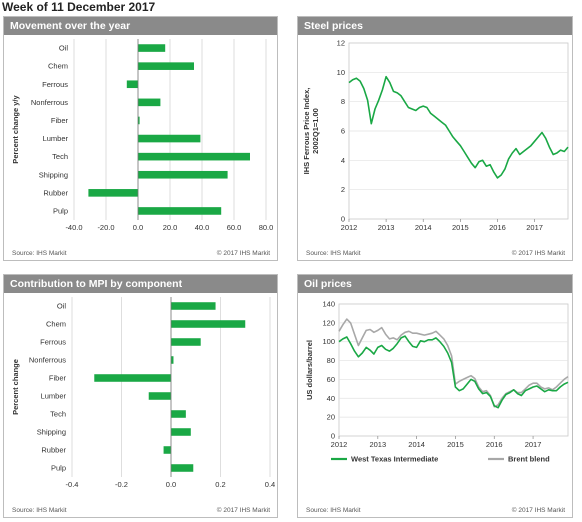  What do you see at coordinates (79, 7) in the screenshot?
I see `page-title: Week of 11 December 2017` at bounding box center [79, 7].